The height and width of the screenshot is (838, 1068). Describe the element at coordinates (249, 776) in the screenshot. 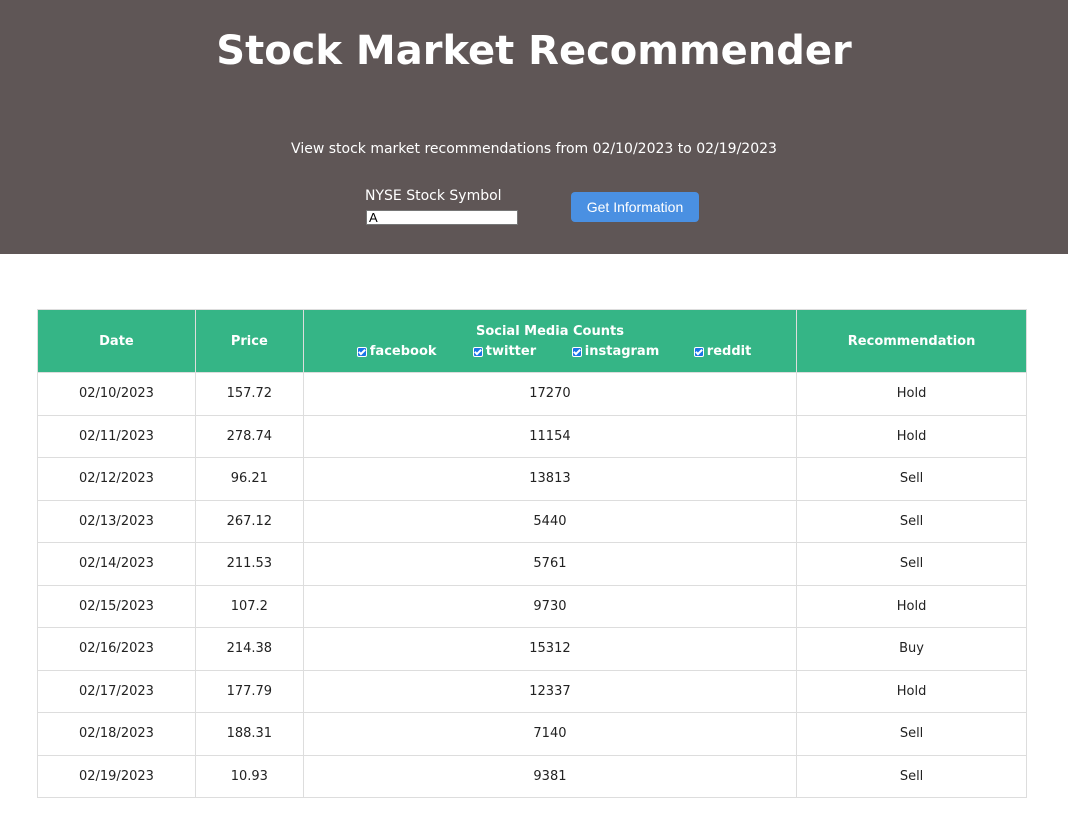

I see `price-cell: 10.93` at that location.